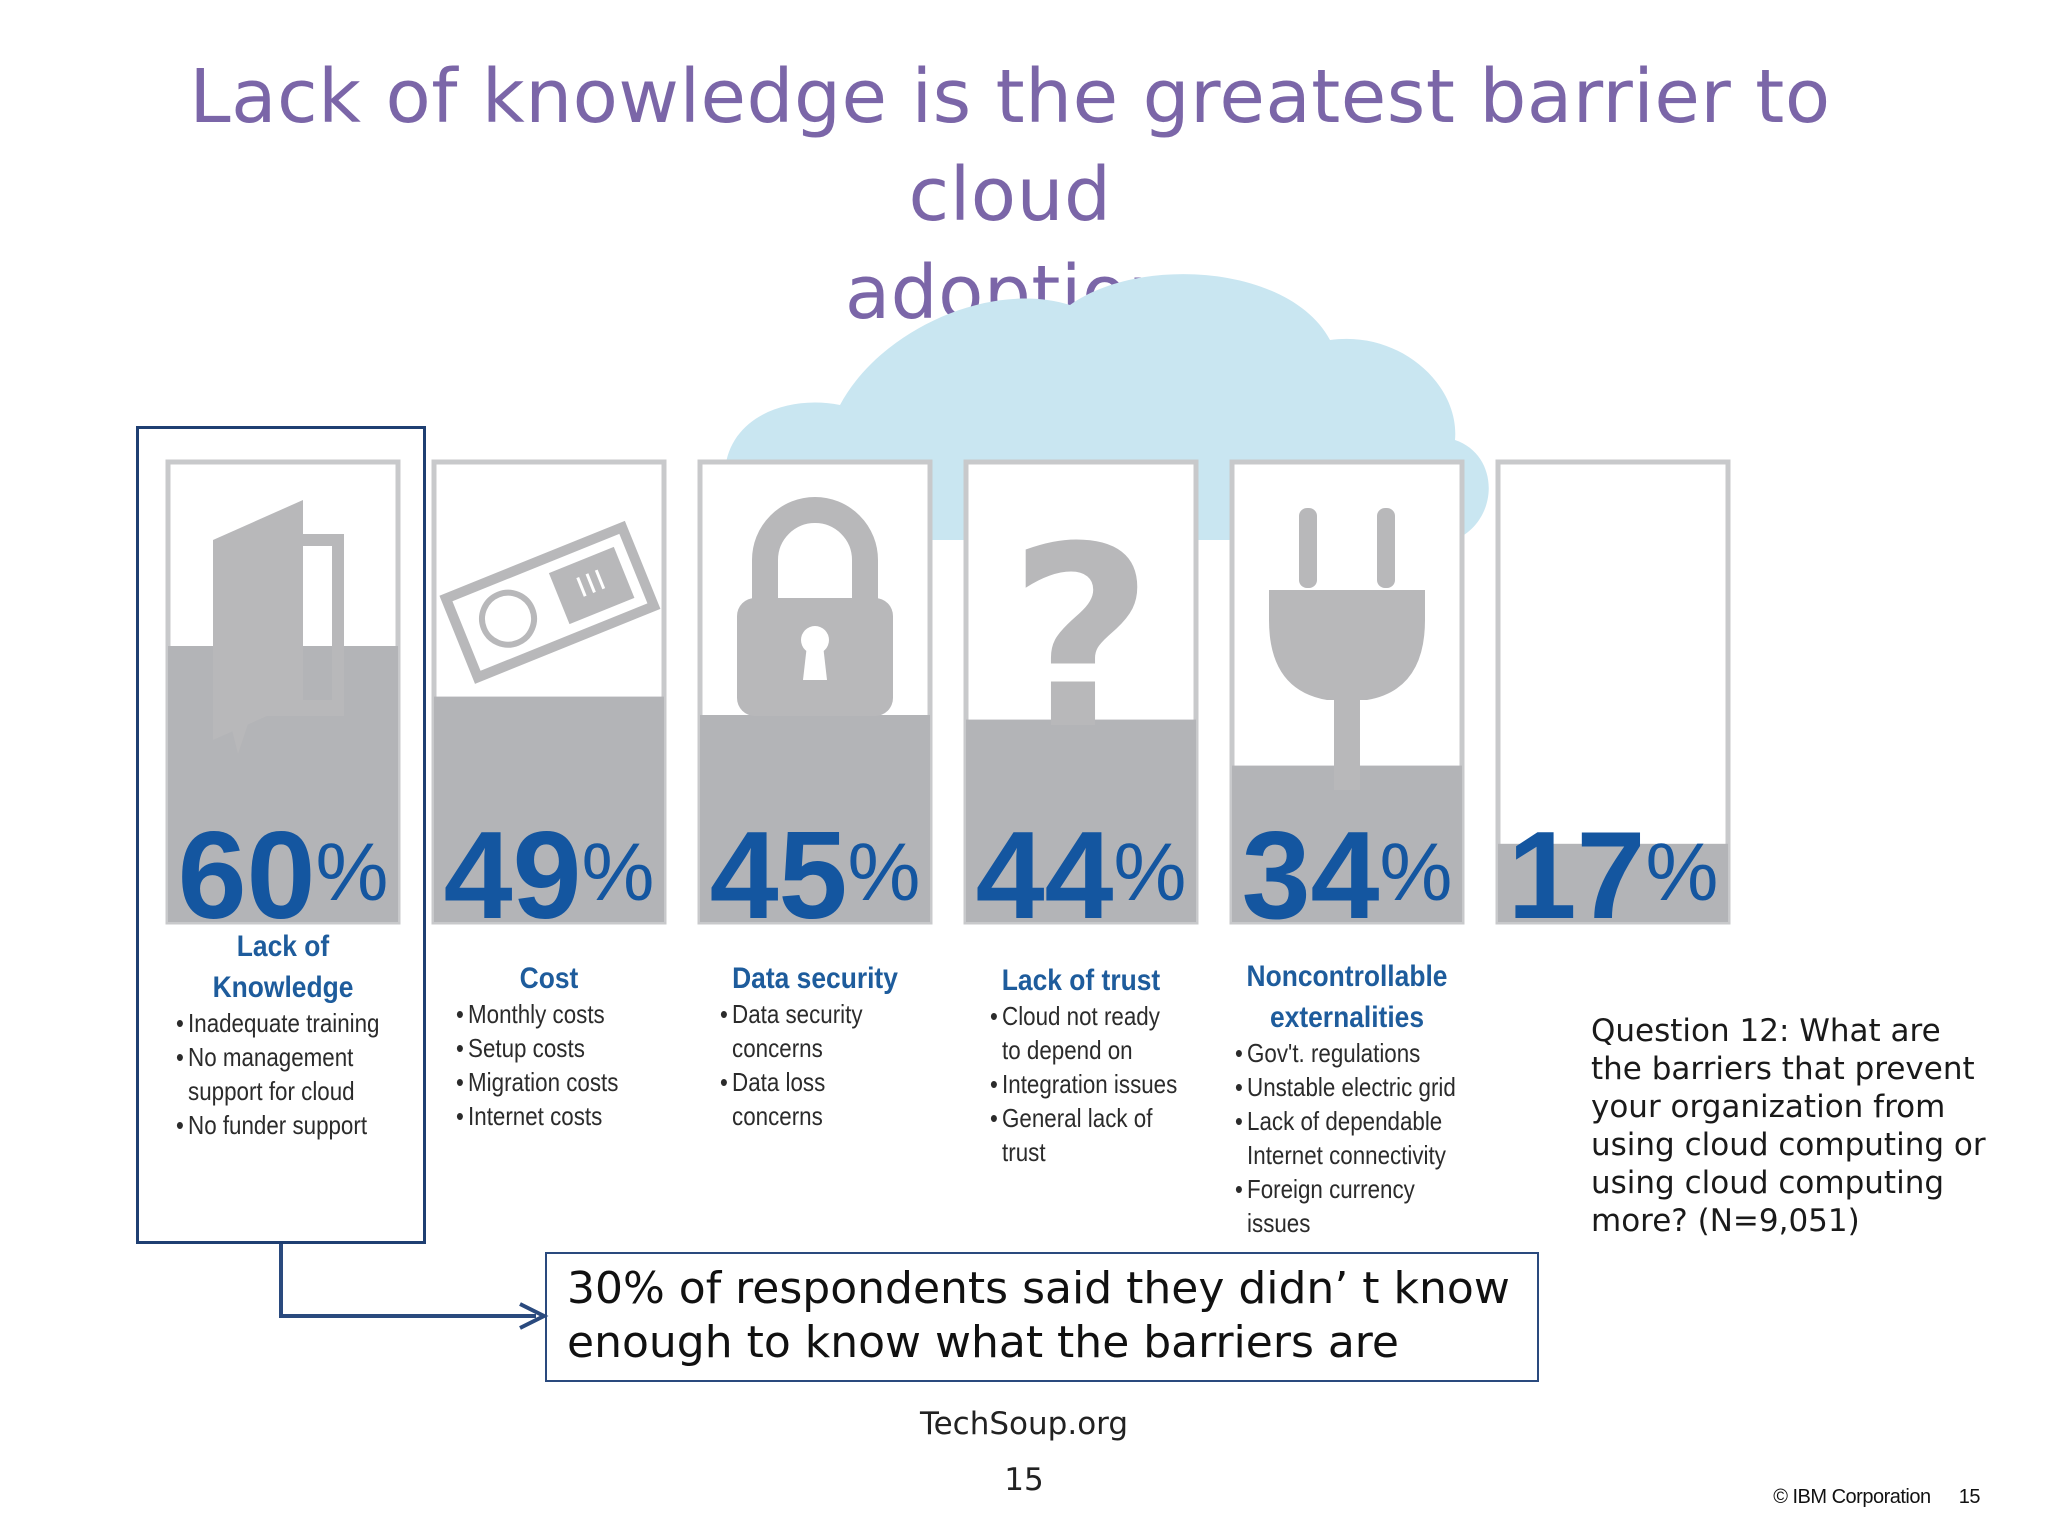 This screenshot has height=1536, width=2048. I want to click on category-title-data-security: Data security, so click(815, 978).